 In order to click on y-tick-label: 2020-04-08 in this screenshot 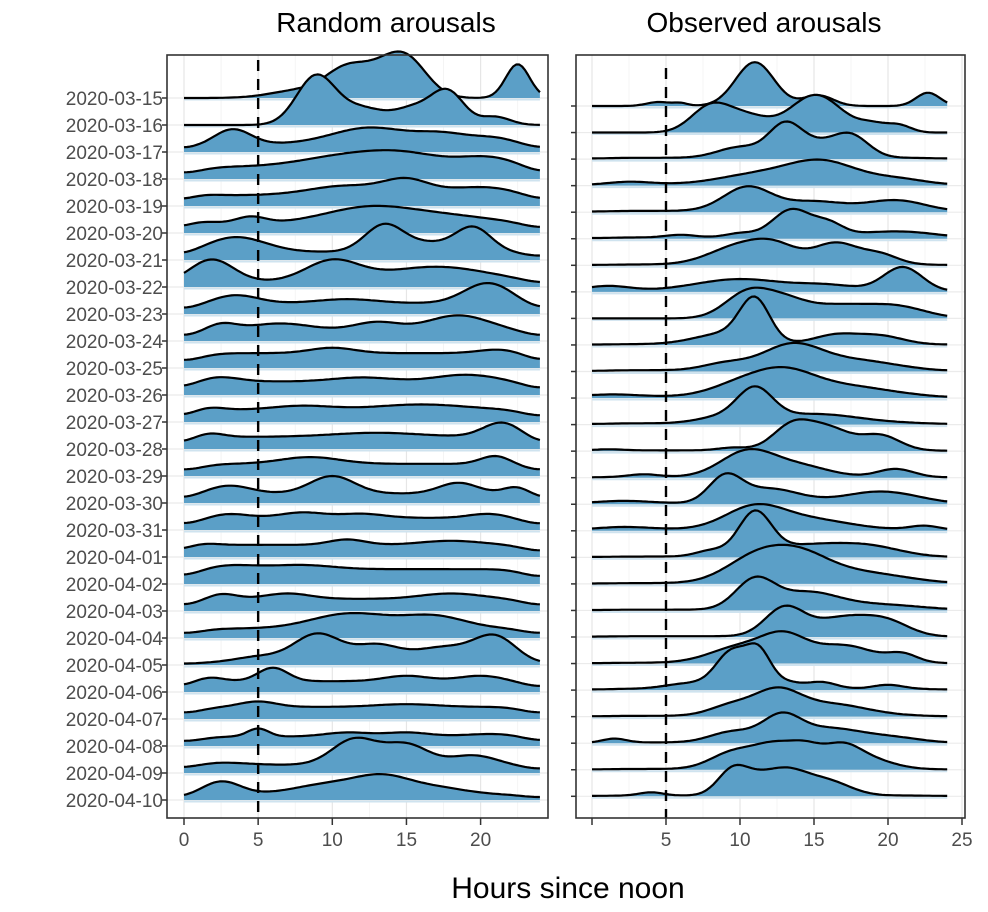, I will do `click(114, 747)`.